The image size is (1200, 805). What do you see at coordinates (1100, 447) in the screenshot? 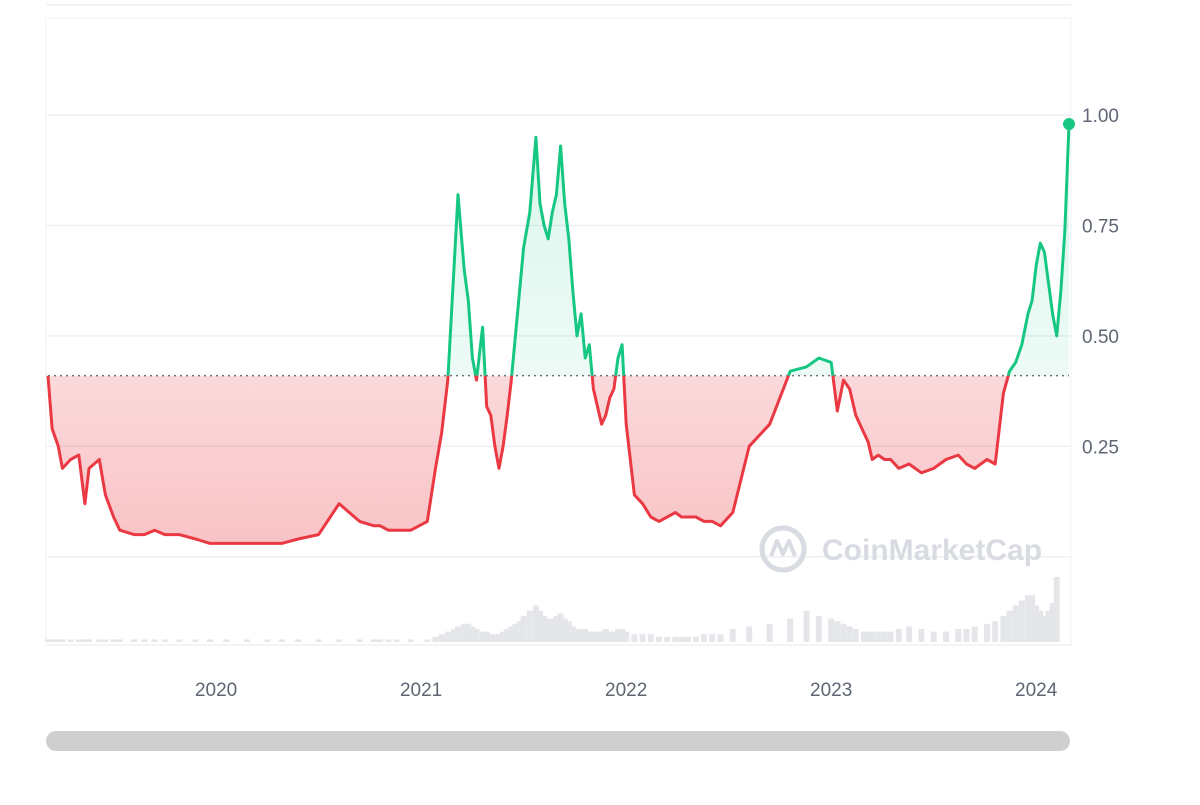
I see `y-tick-label: 0.25` at bounding box center [1100, 447].